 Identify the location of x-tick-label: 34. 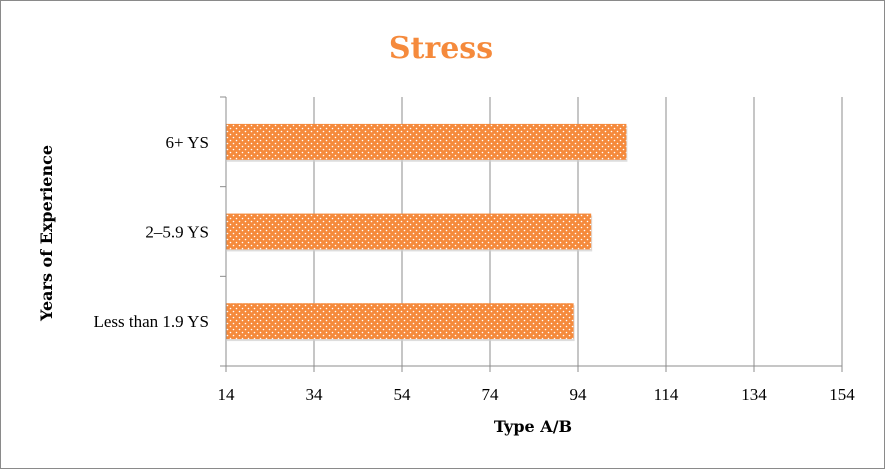
(315, 394).